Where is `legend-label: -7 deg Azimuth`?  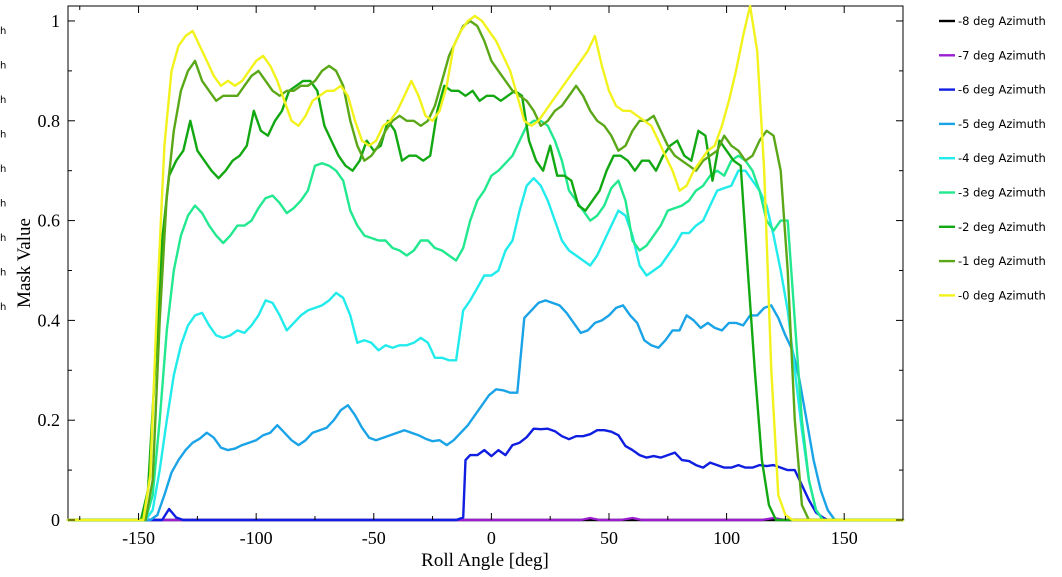
legend-label: -7 deg Azimuth is located at coordinates (1002, 55).